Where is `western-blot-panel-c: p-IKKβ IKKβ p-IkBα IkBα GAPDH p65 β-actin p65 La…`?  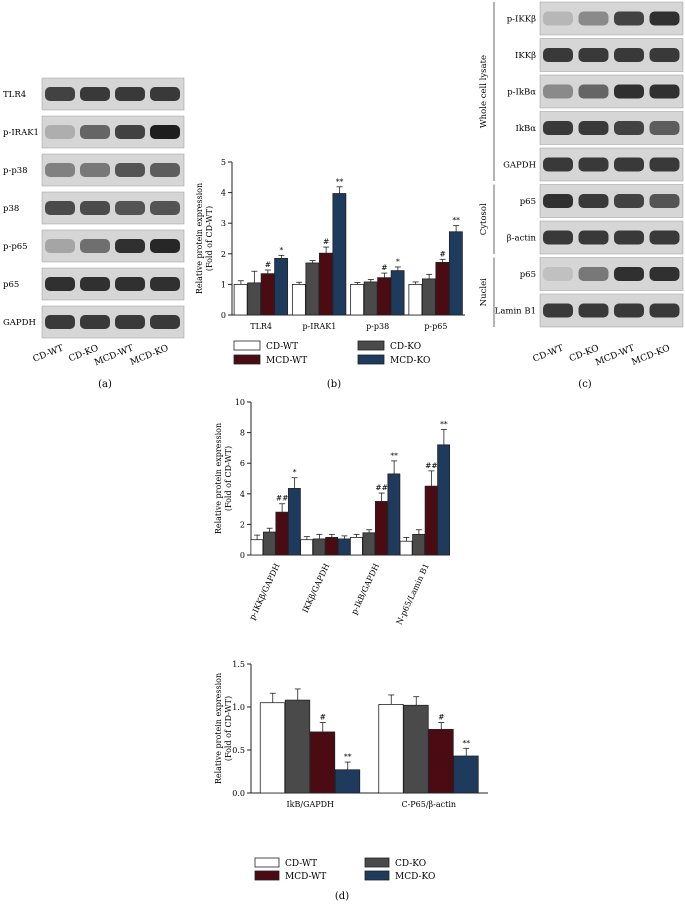 western-blot-panel-c: p-IKKβ IKKβ p-IkBα IkBα GAPDH p65 β-actin p65 La… is located at coordinates (581, 185).